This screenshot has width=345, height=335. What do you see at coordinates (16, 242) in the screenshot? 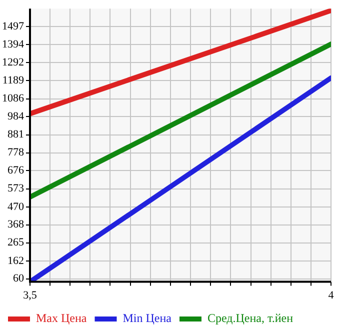
I see `y-tick-label: 265` at bounding box center [16, 242].